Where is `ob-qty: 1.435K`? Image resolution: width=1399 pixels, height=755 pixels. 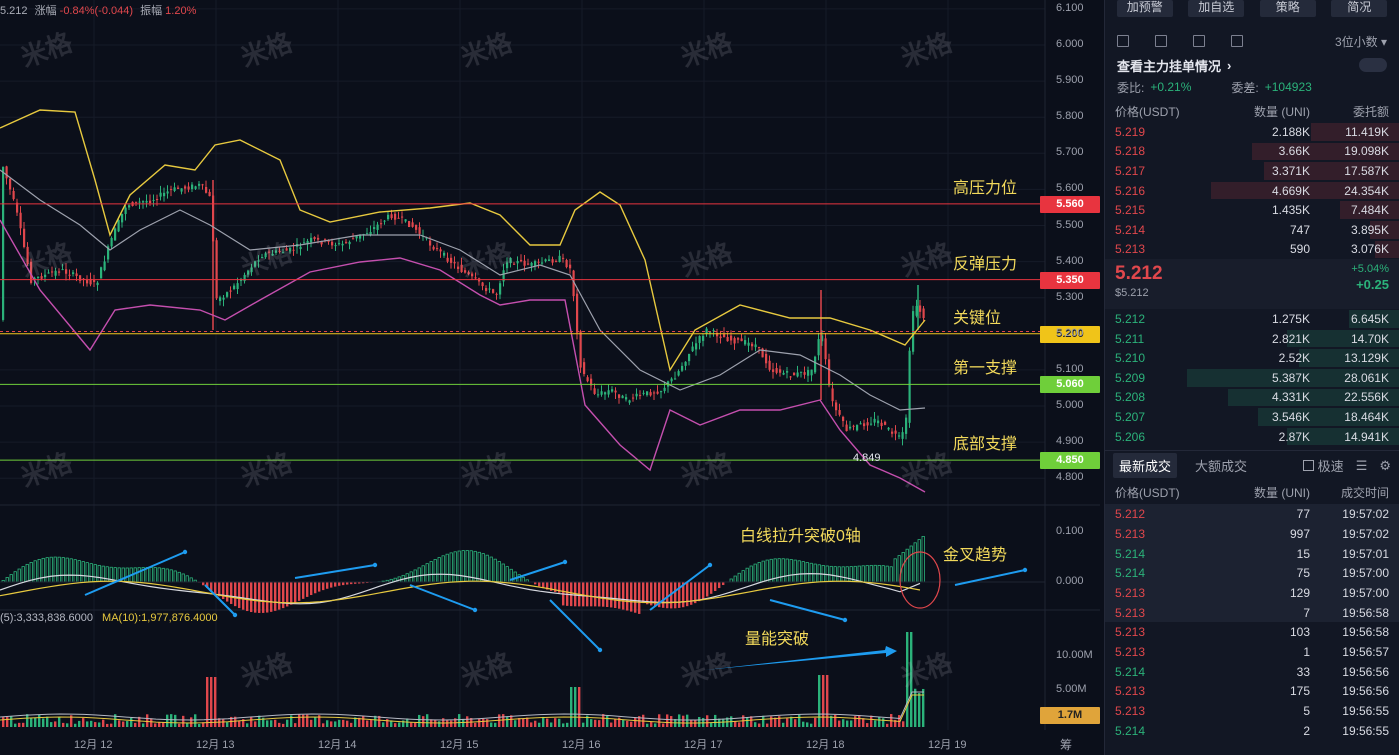 ob-qty: 1.435K is located at coordinates (1290, 210).